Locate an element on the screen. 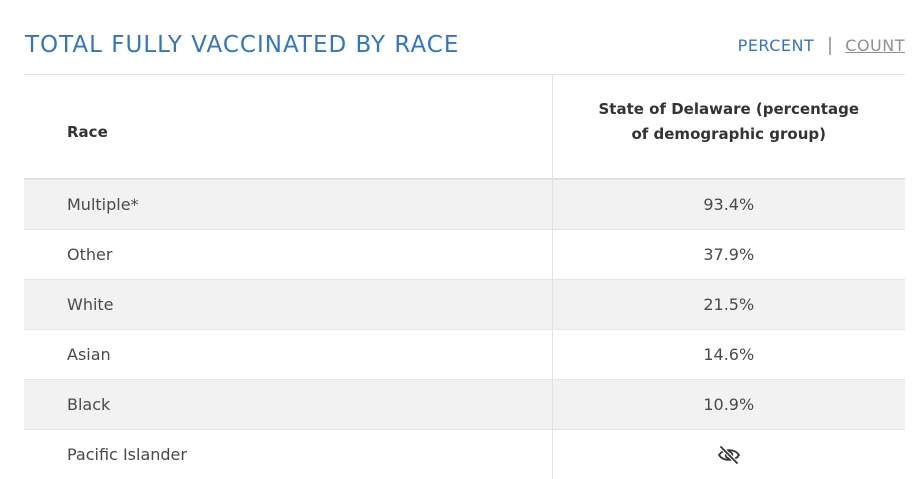 The width and height of the screenshot is (913, 479). race-cell: Asian is located at coordinates (288, 355).